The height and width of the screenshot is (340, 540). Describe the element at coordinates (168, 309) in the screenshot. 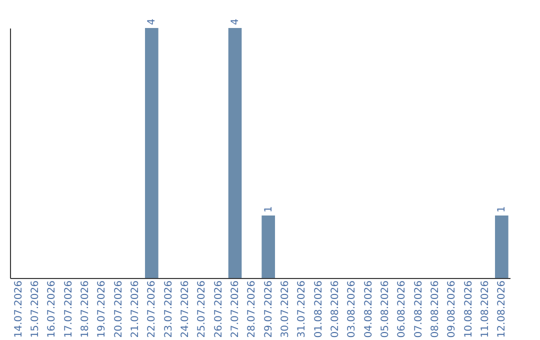

I see `x-tick-label: 23.07.2026` at that location.